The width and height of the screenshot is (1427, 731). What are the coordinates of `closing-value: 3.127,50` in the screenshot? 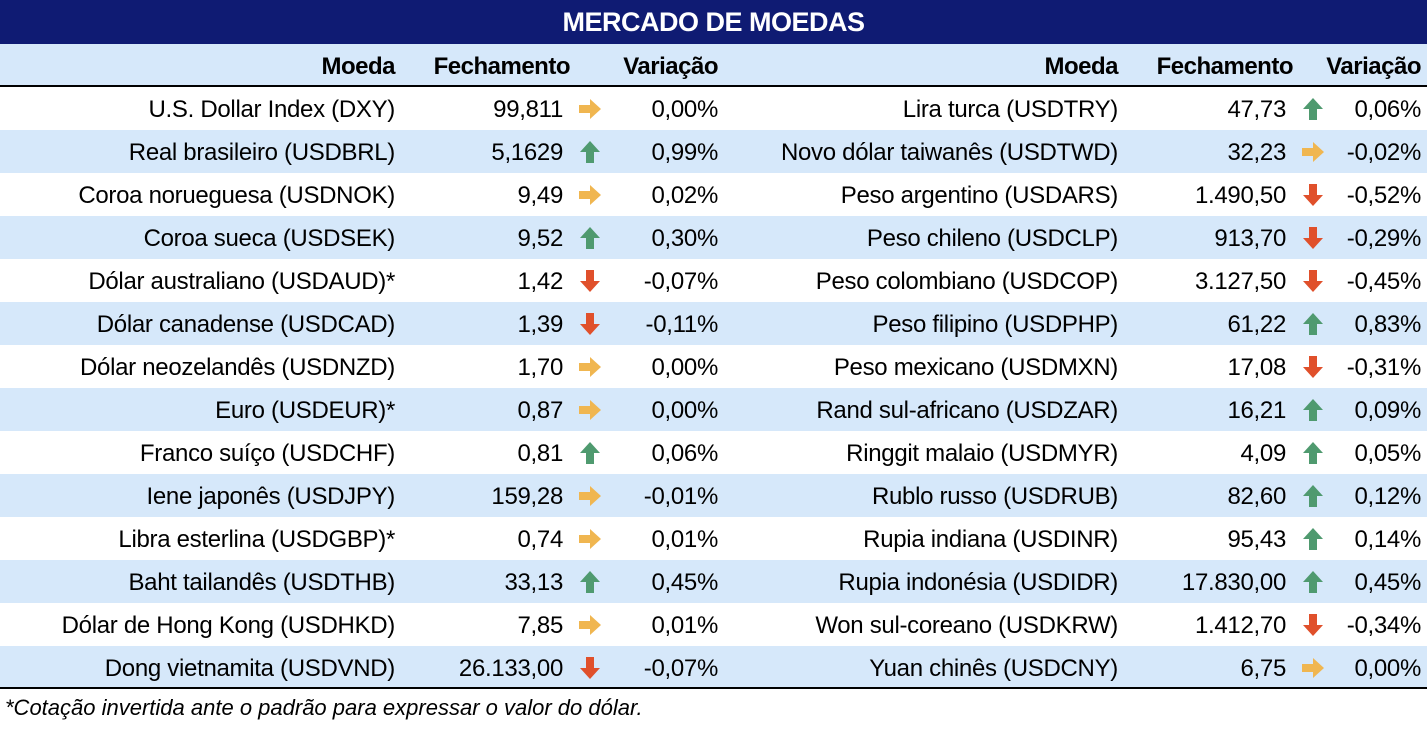 It's located at (1240, 281).